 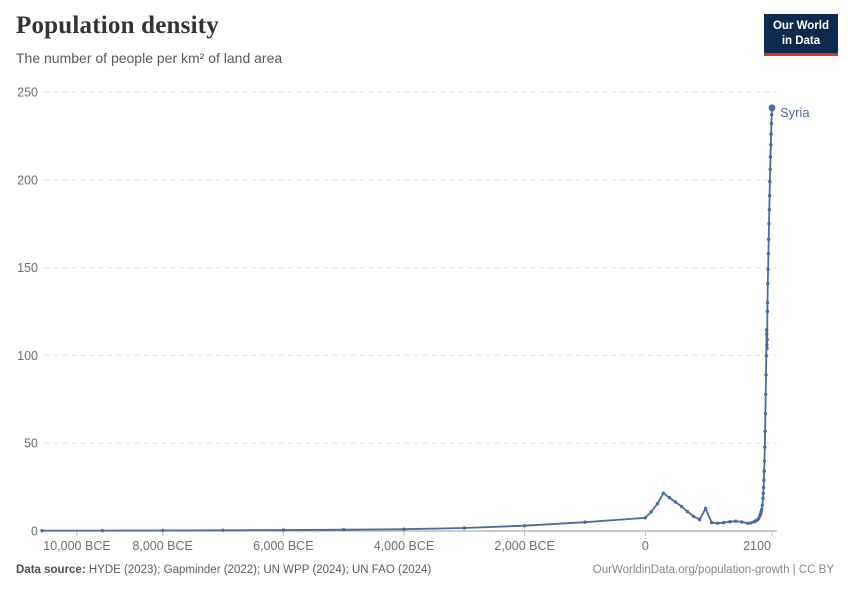 What do you see at coordinates (34, 532) in the screenshot?
I see `y-tick-label: 0` at bounding box center [34, 532].